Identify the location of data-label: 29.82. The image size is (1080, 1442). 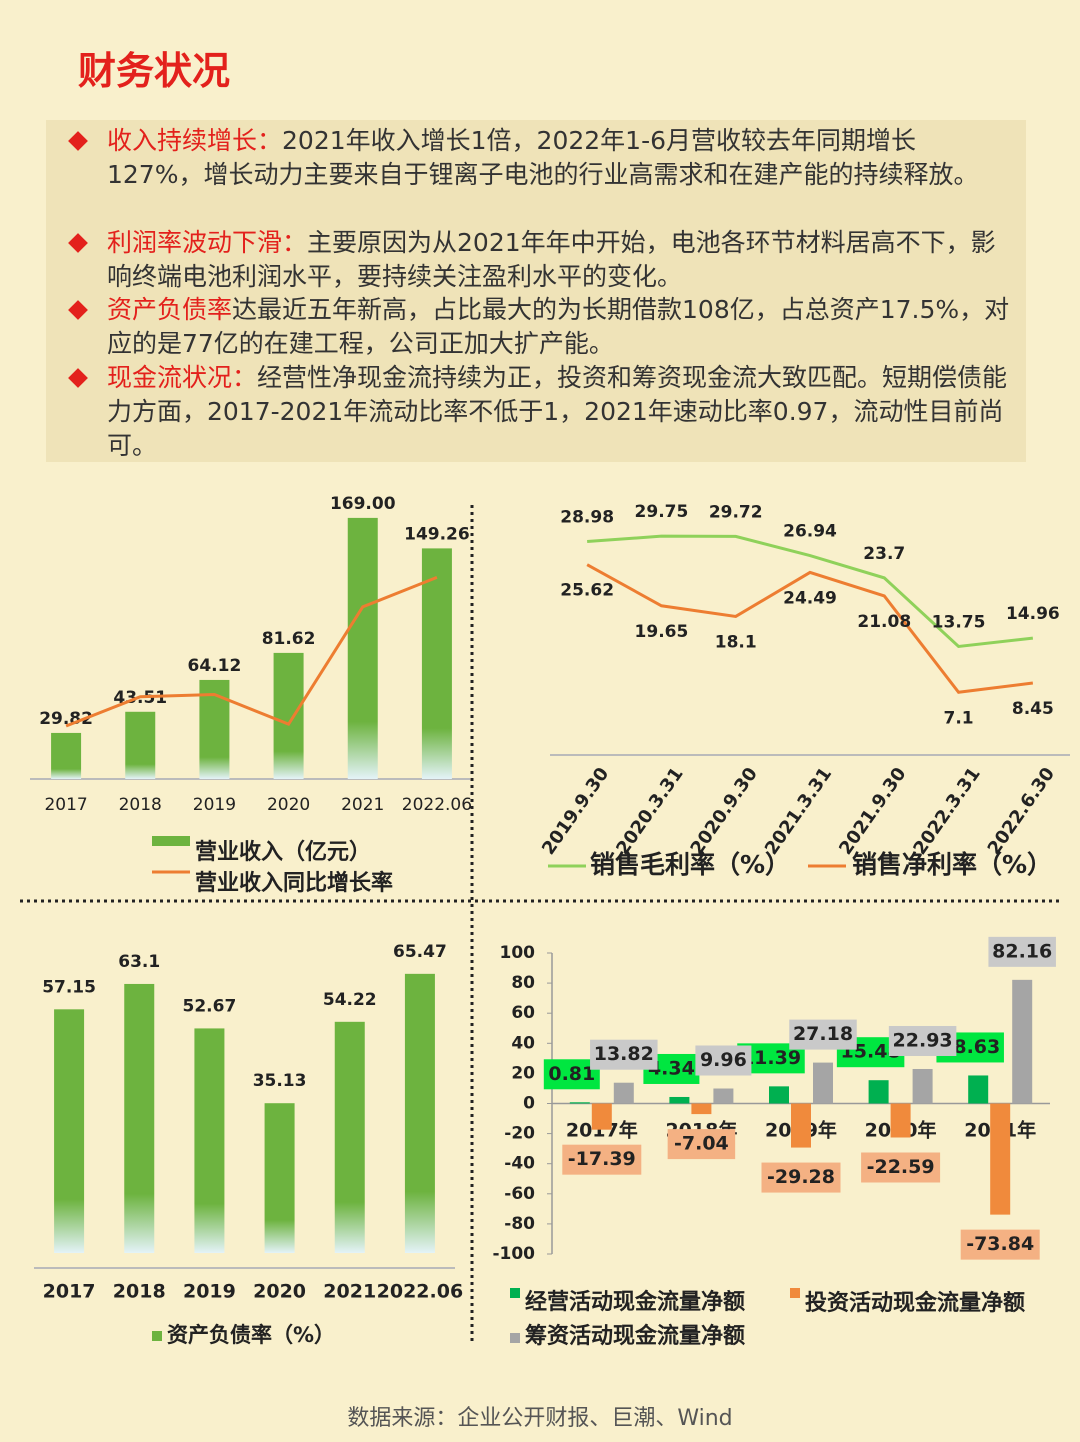
(66, 719).